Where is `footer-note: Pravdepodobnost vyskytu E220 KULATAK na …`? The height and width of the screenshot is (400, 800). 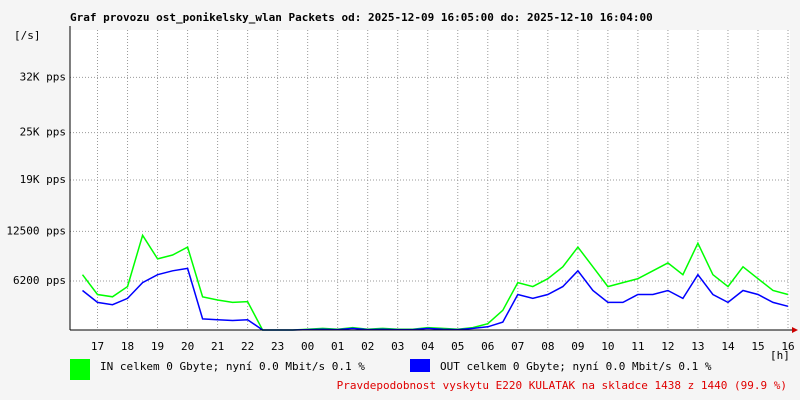
footer-note: Pravdepodobnost vyskytu E220 KULATAK na … is located at coordinates (562, 385).